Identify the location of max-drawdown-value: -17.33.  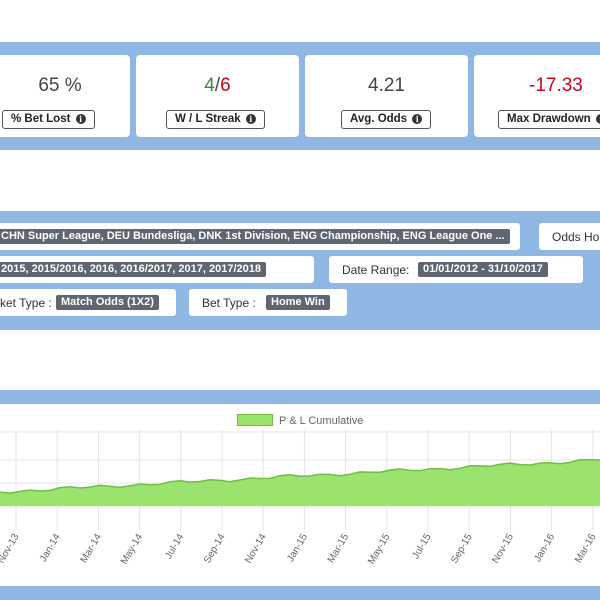
(556, 85).